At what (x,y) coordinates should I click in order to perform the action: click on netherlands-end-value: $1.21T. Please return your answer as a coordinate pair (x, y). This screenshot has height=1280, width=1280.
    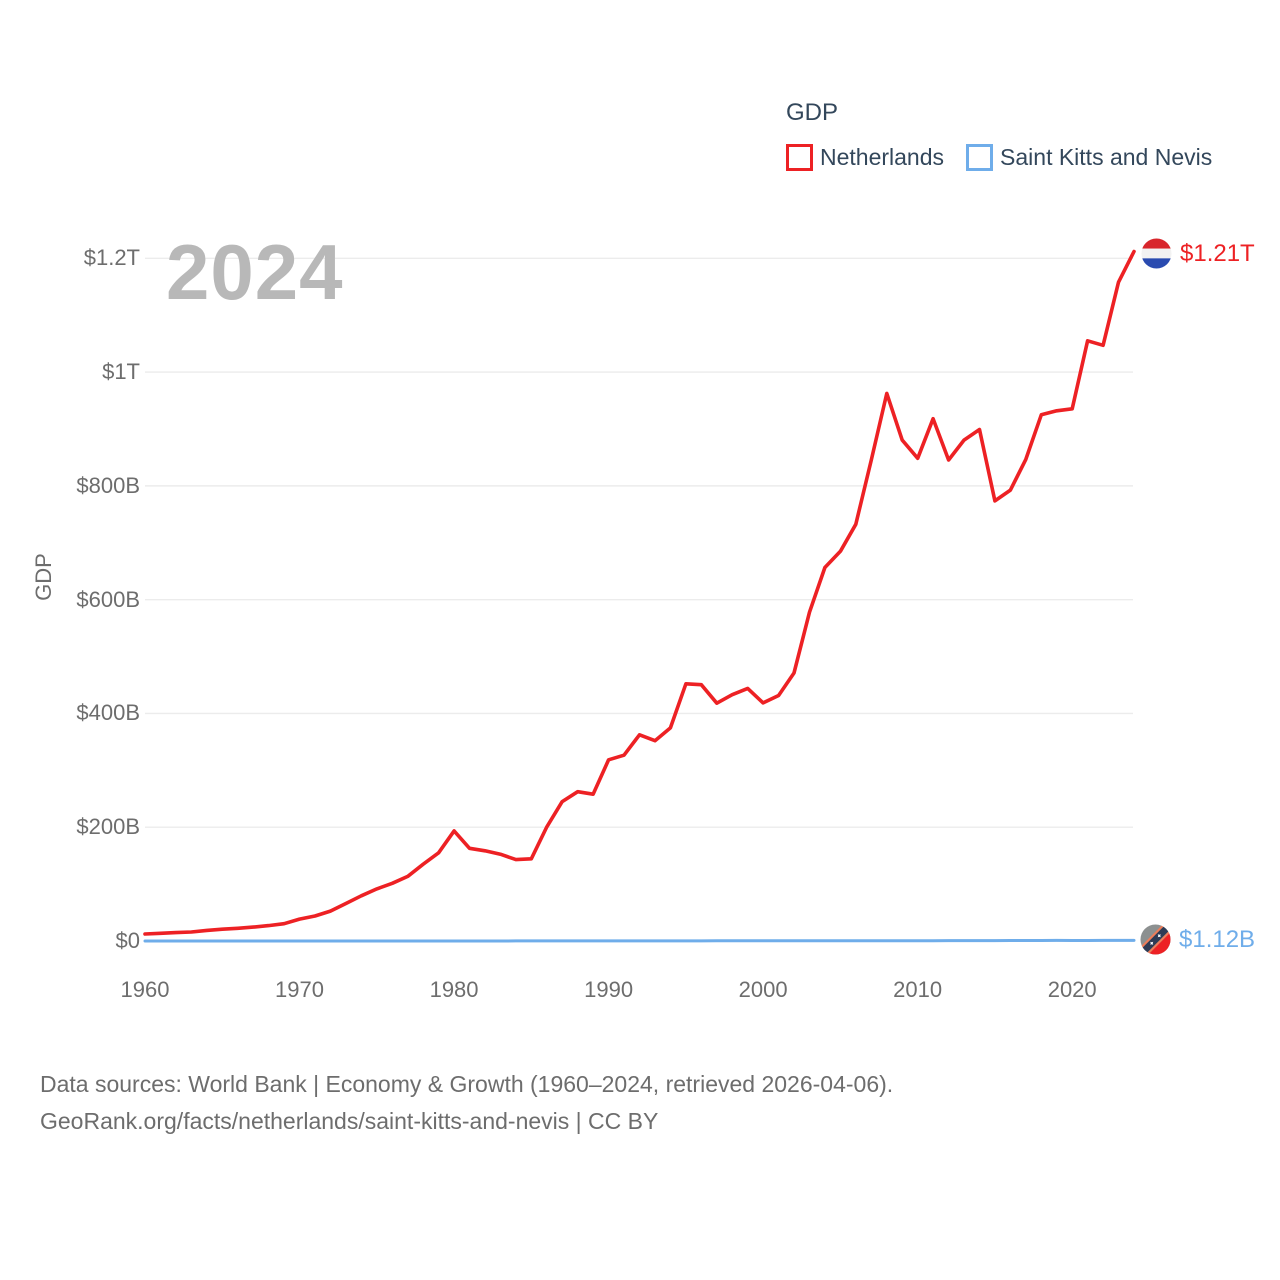
    Looking at the image, I should click on (1217, 253).